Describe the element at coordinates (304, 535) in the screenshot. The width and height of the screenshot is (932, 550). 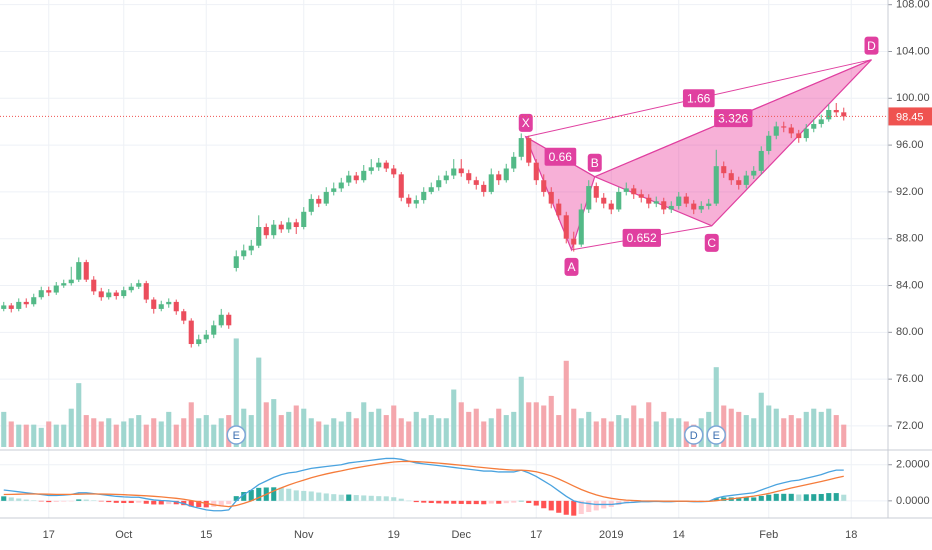
I see `x-tick-label: Nov` at that location.